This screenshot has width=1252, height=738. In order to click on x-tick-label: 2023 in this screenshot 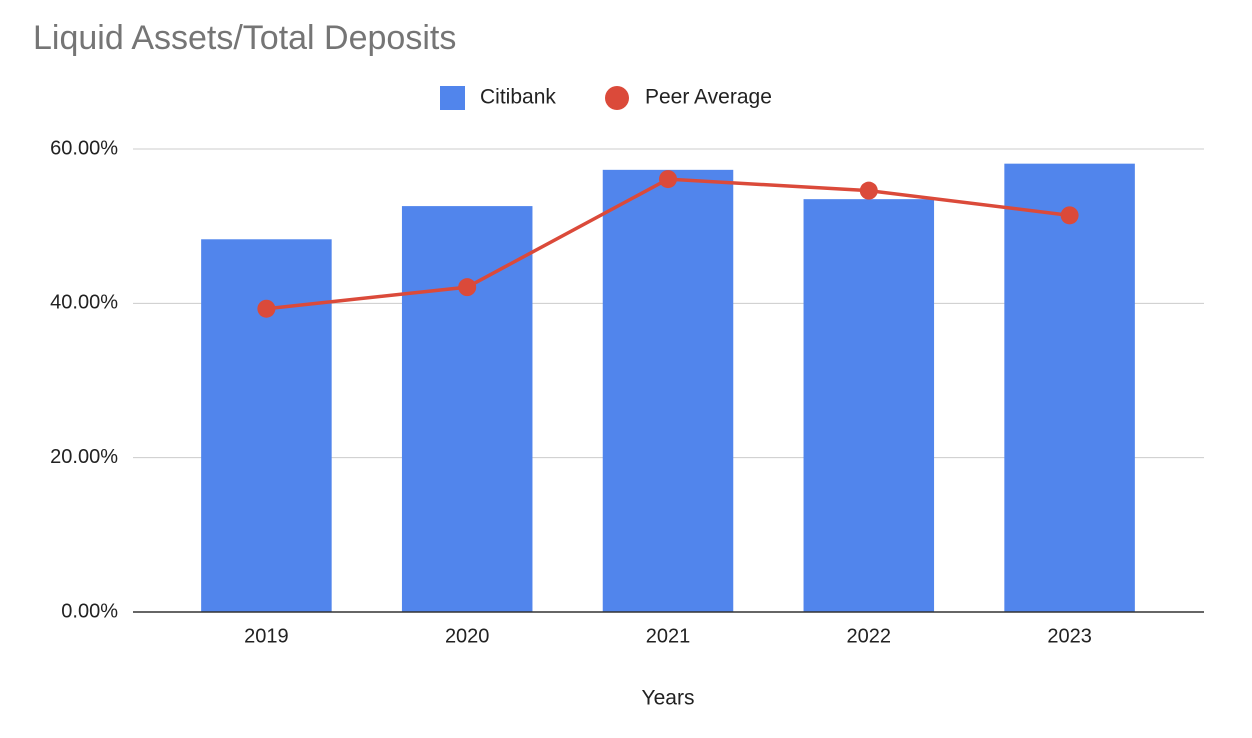, I will do `click(1069, 636)`.